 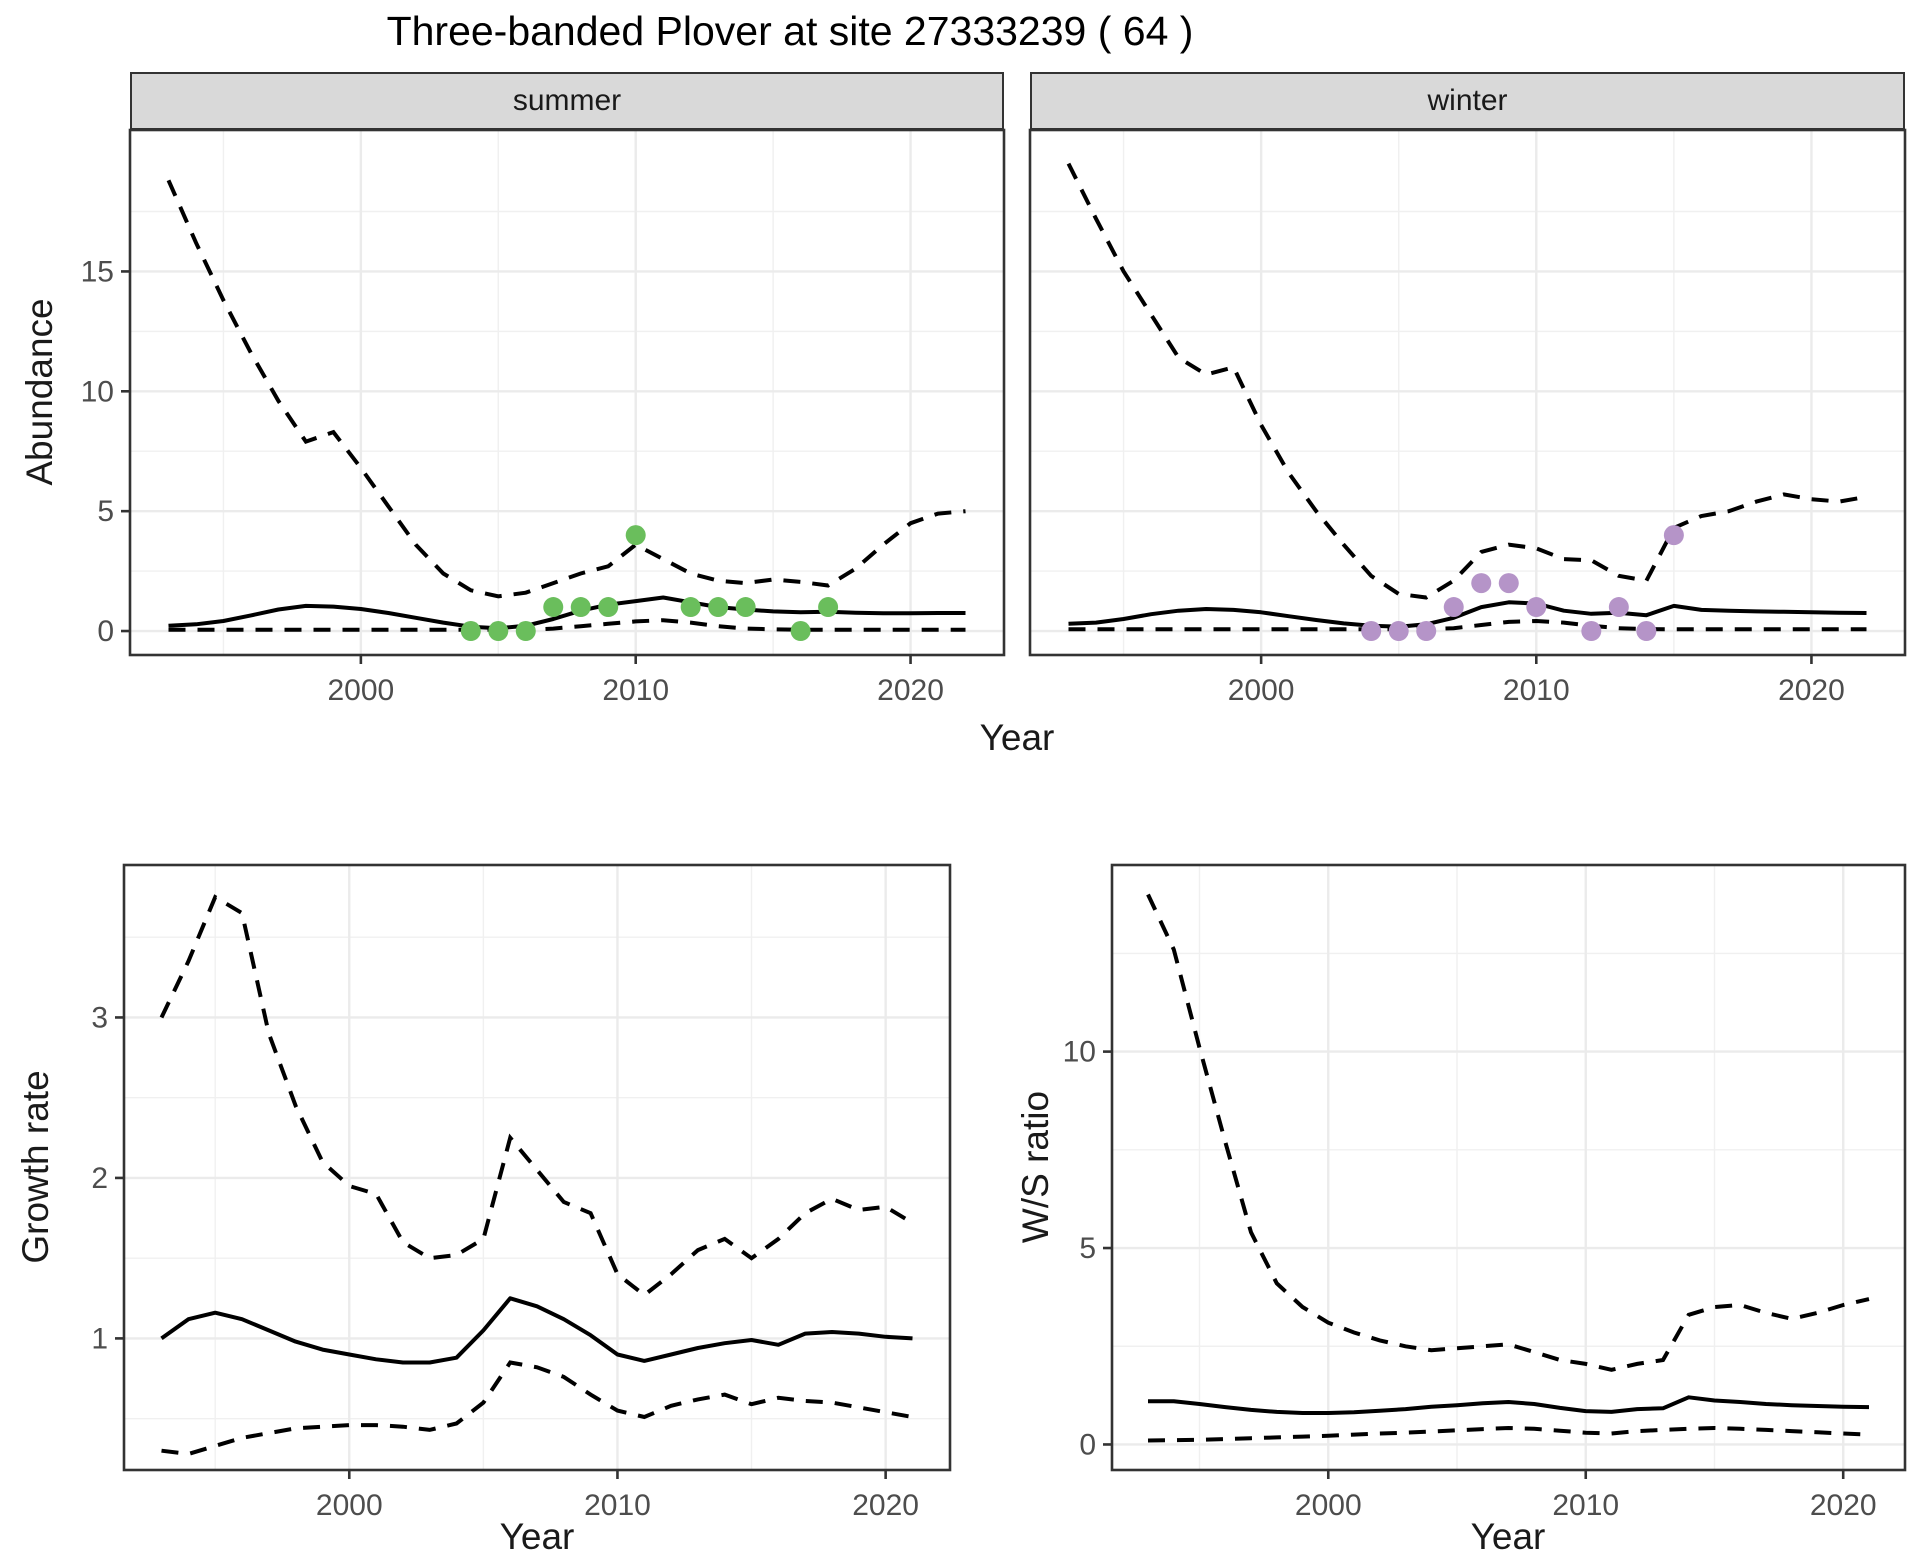 I want to click on y-tick-label: 3, so click(x=99, y=1017).